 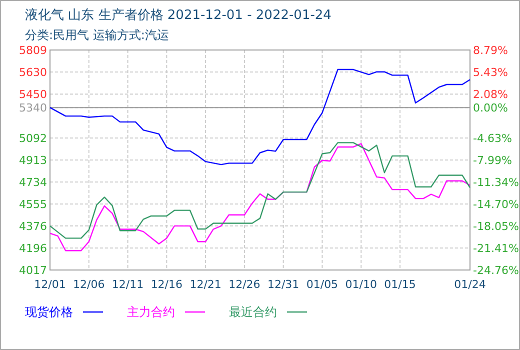 What do you see at coordinates (470, 284) in the screenshot?
I see `x-tick-label: 01/24` at bounding box center [470, 284].